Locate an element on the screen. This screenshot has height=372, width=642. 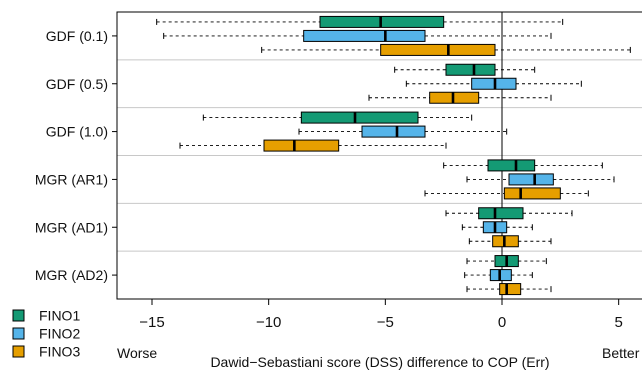
x-tick-label: 5 is located at coordinates (618, 322).